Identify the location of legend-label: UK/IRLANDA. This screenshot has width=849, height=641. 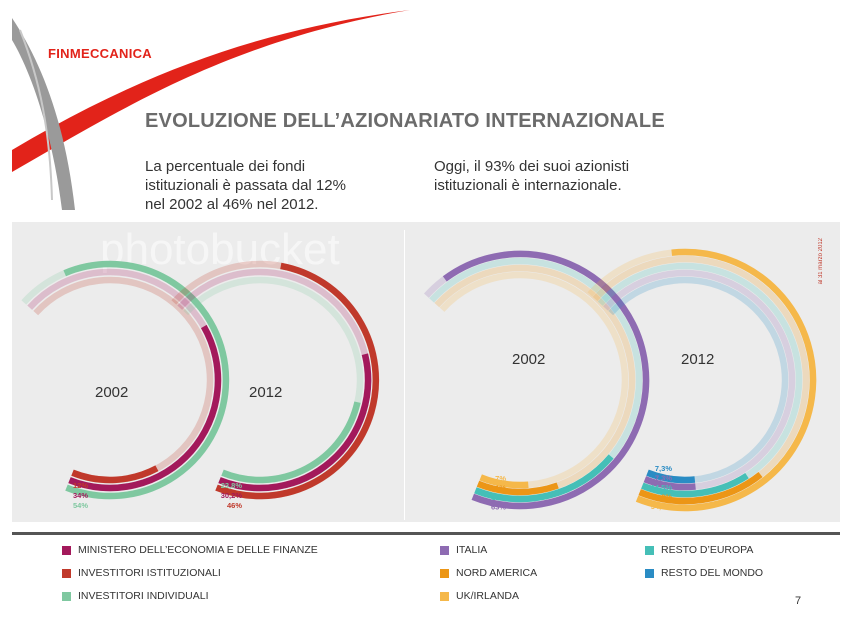
(488, 596).